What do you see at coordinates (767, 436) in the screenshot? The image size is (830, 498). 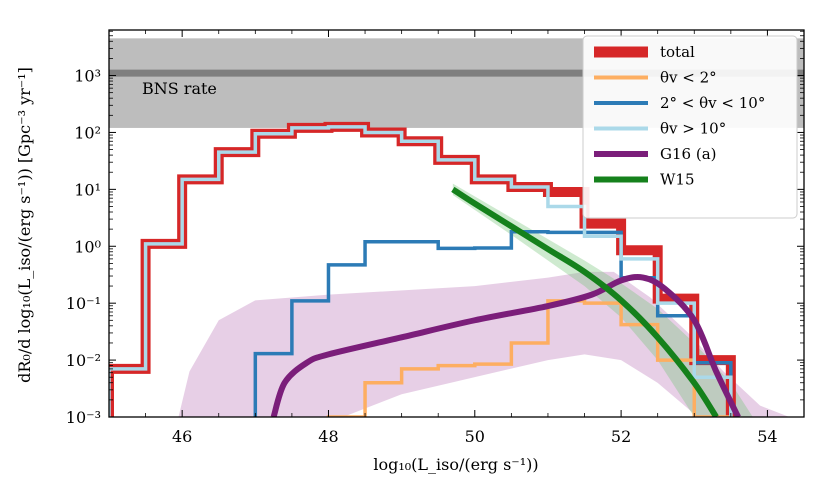 I see `x-tick-label: 54` at bounding box center [767, 436].